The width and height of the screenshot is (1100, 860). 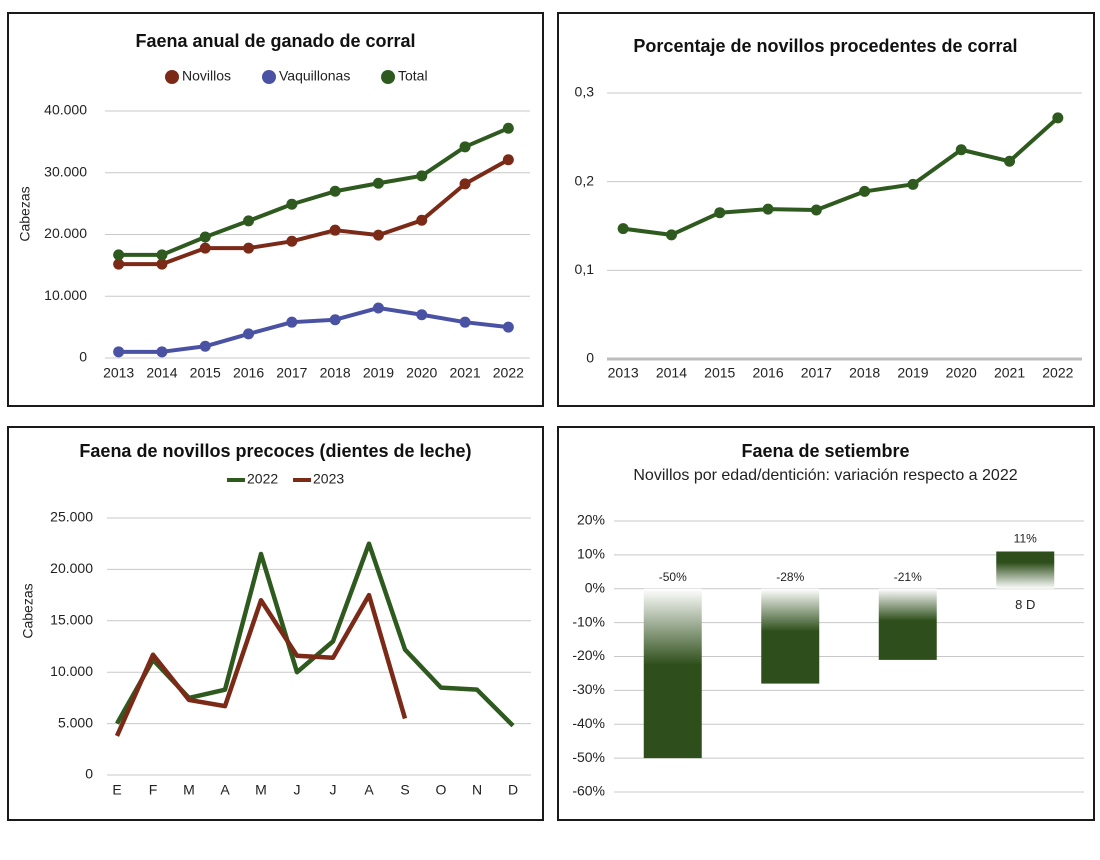 What do you see at coordinates (585, 269) in the screenshot?
I see `y-tick-label: 0,1` at bounding box center [585, 269].